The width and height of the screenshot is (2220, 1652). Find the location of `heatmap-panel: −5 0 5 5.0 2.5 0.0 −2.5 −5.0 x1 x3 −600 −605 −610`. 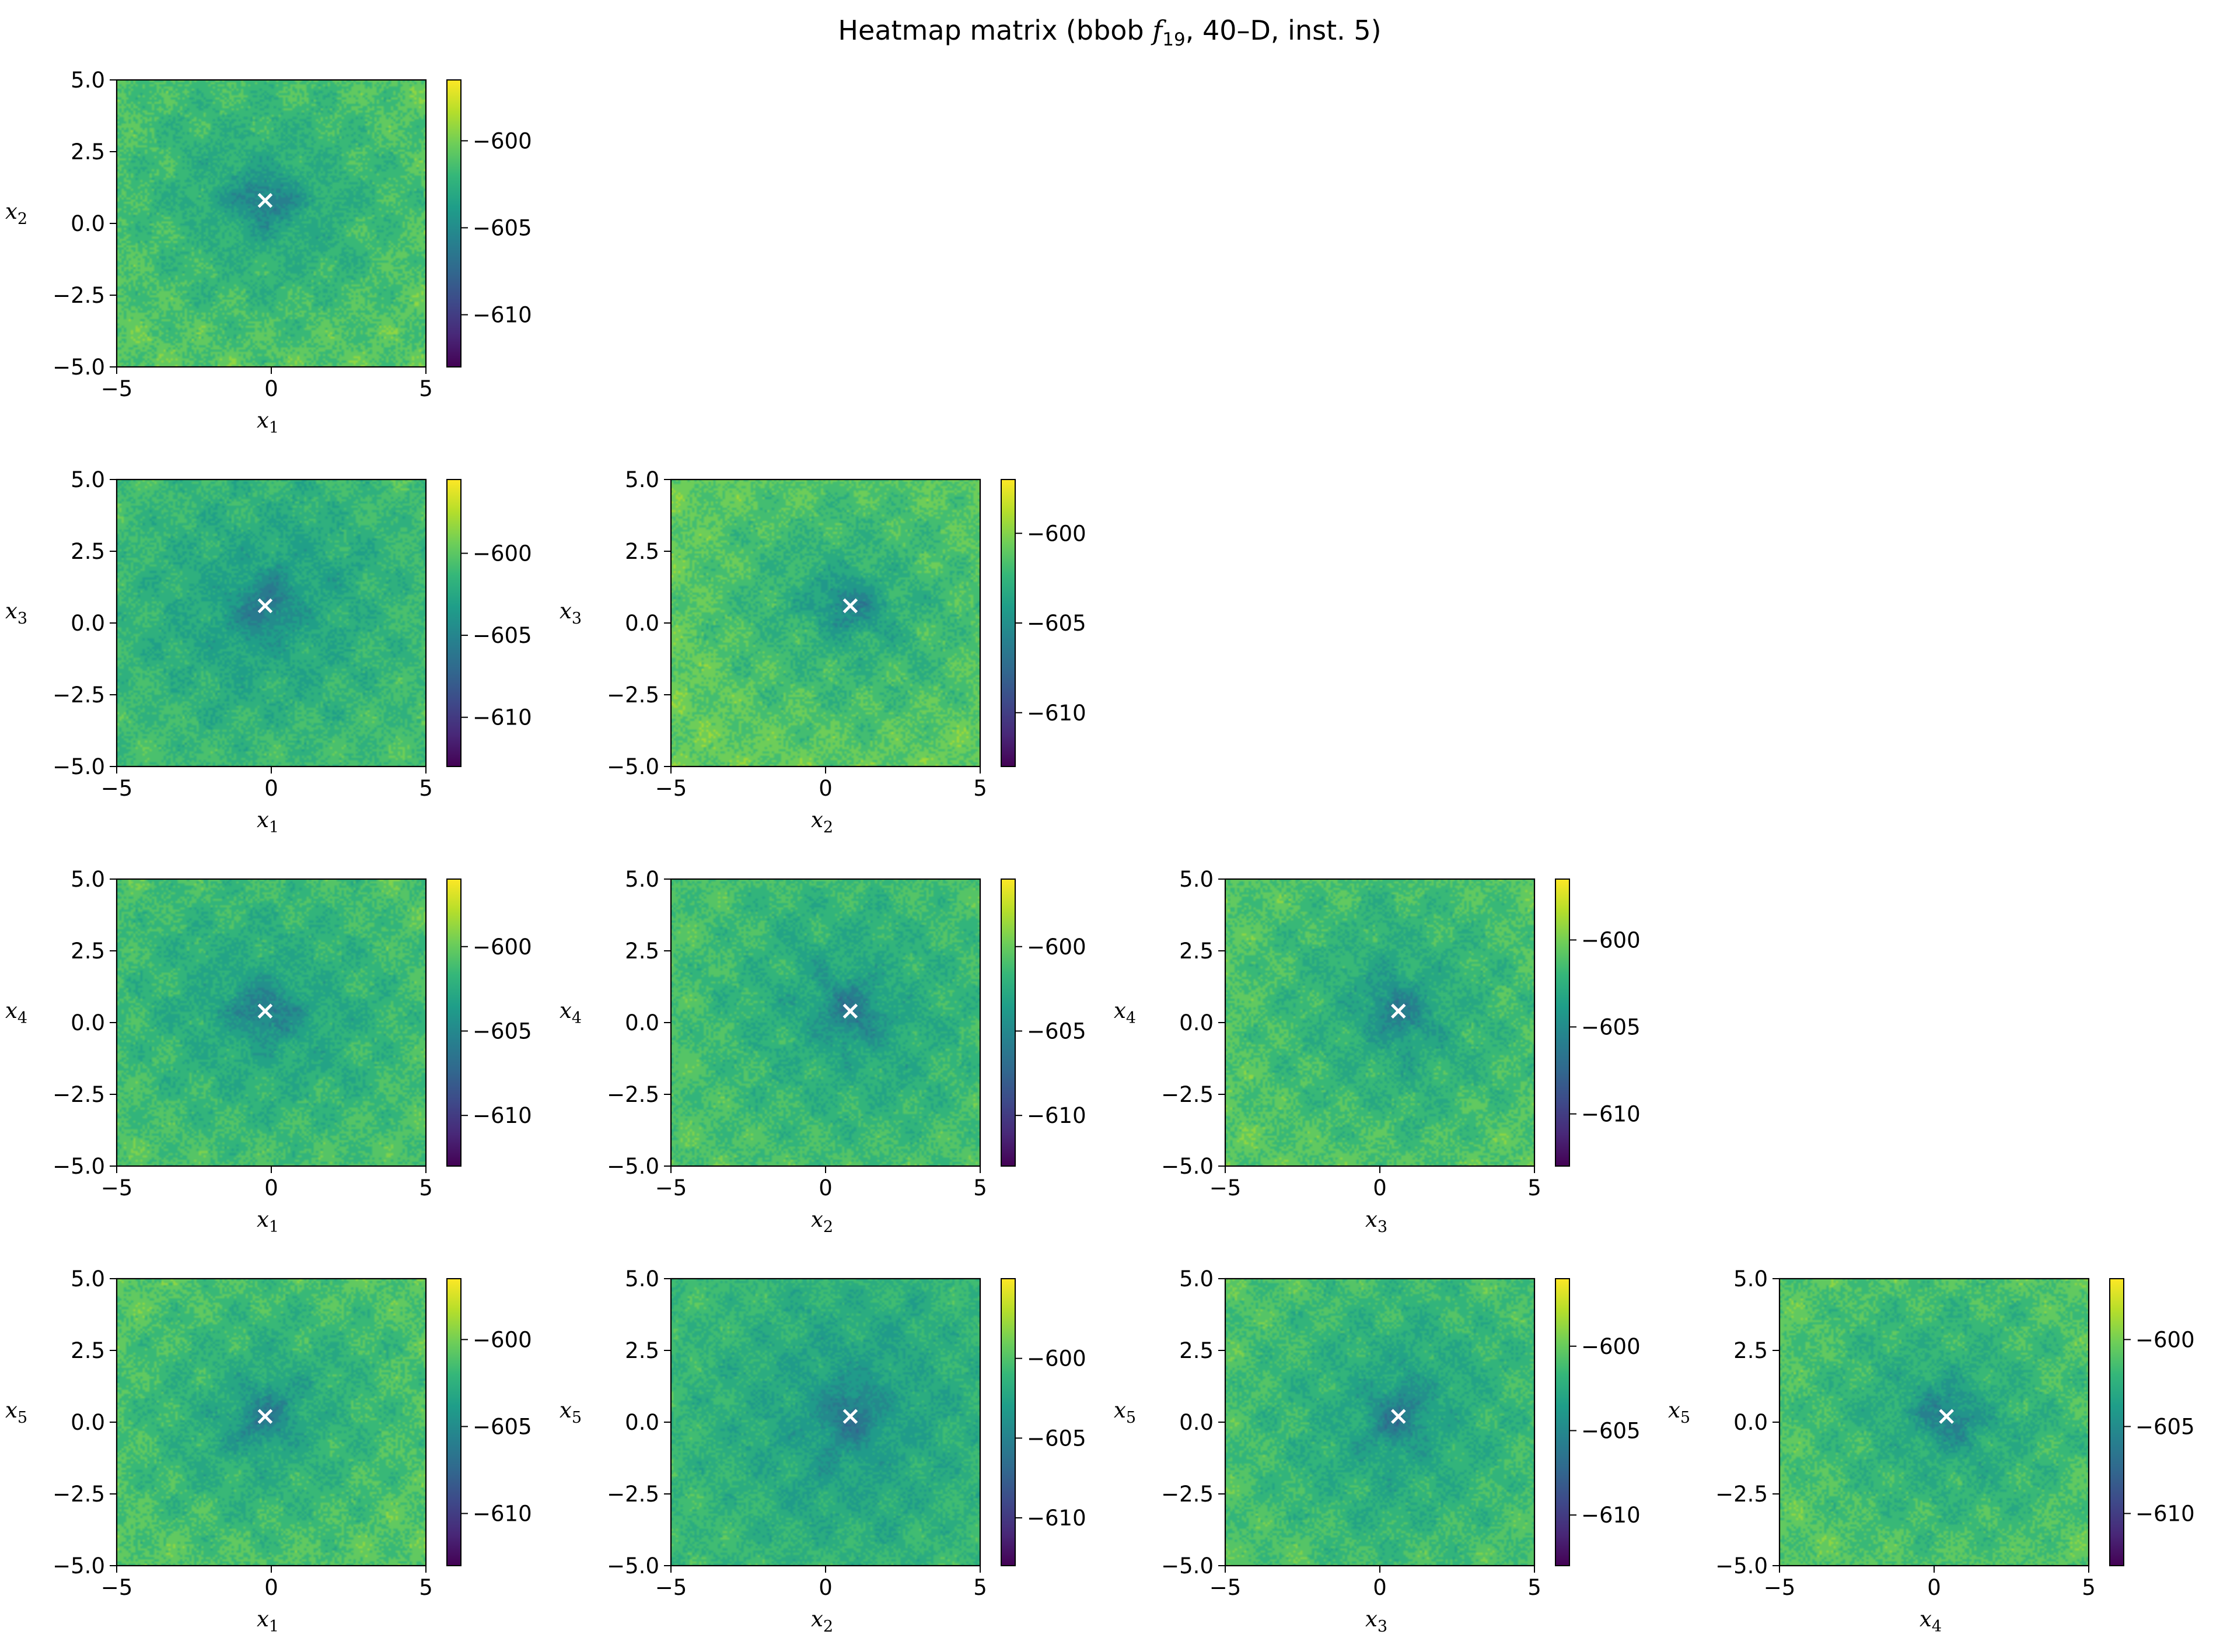

heatmap-panel: −5 0 5 5.0 2.5 0.0 −2.5 −5.0 x1 x3 −600 −605 −610 is located at coordinates (268, 652).